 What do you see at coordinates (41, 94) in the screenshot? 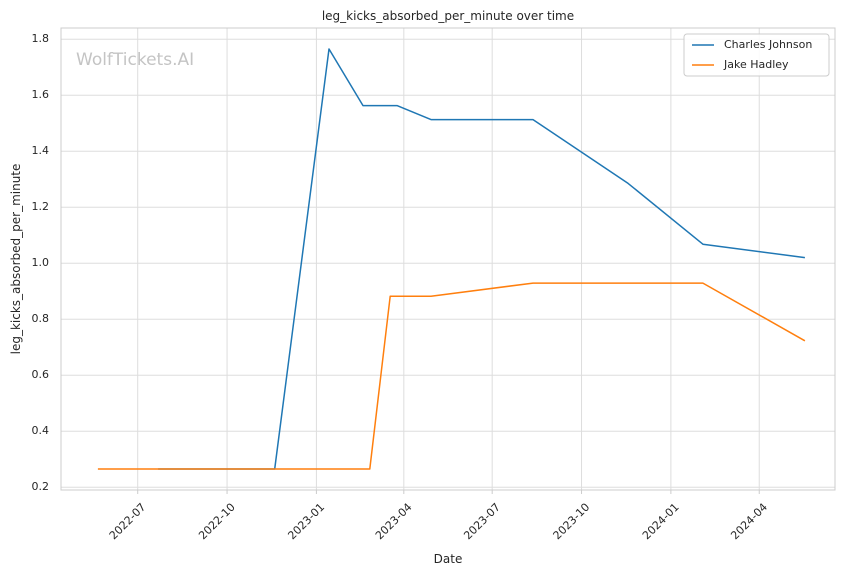
I see `y-tick-label: 1.6` at bounding box center [41, 94].